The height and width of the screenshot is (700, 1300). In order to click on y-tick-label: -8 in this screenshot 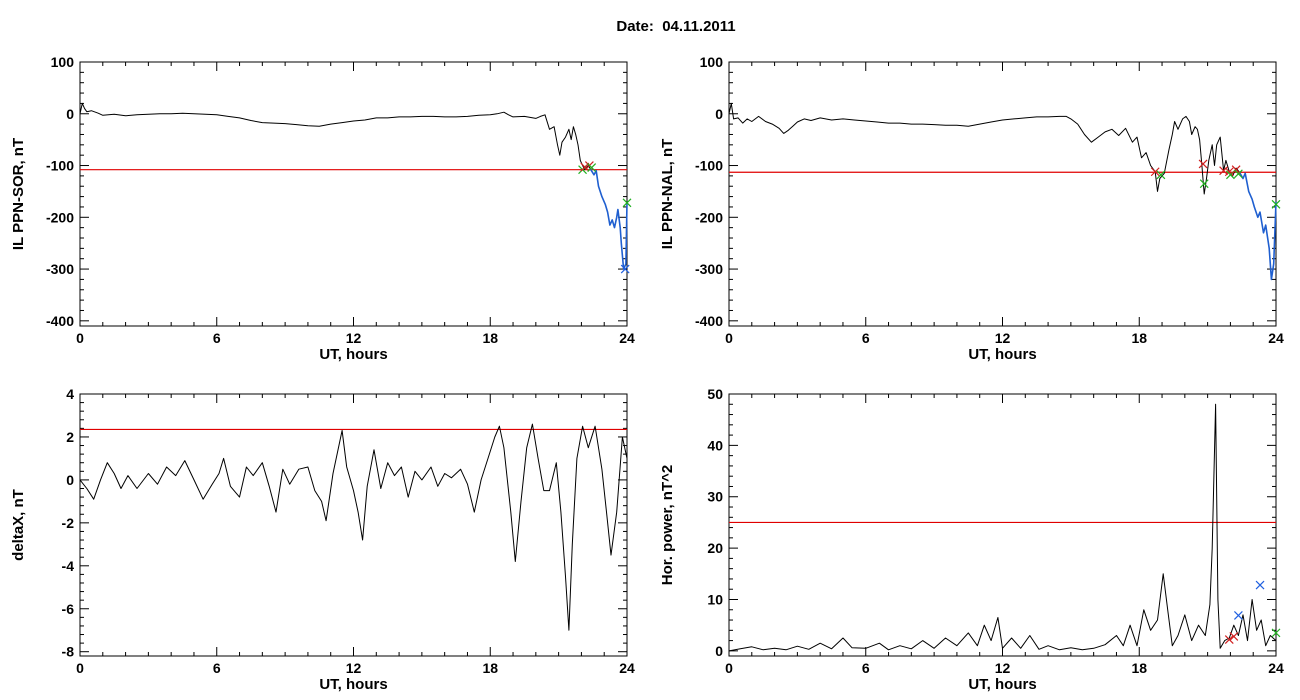, I will do `click(68, 652)`.